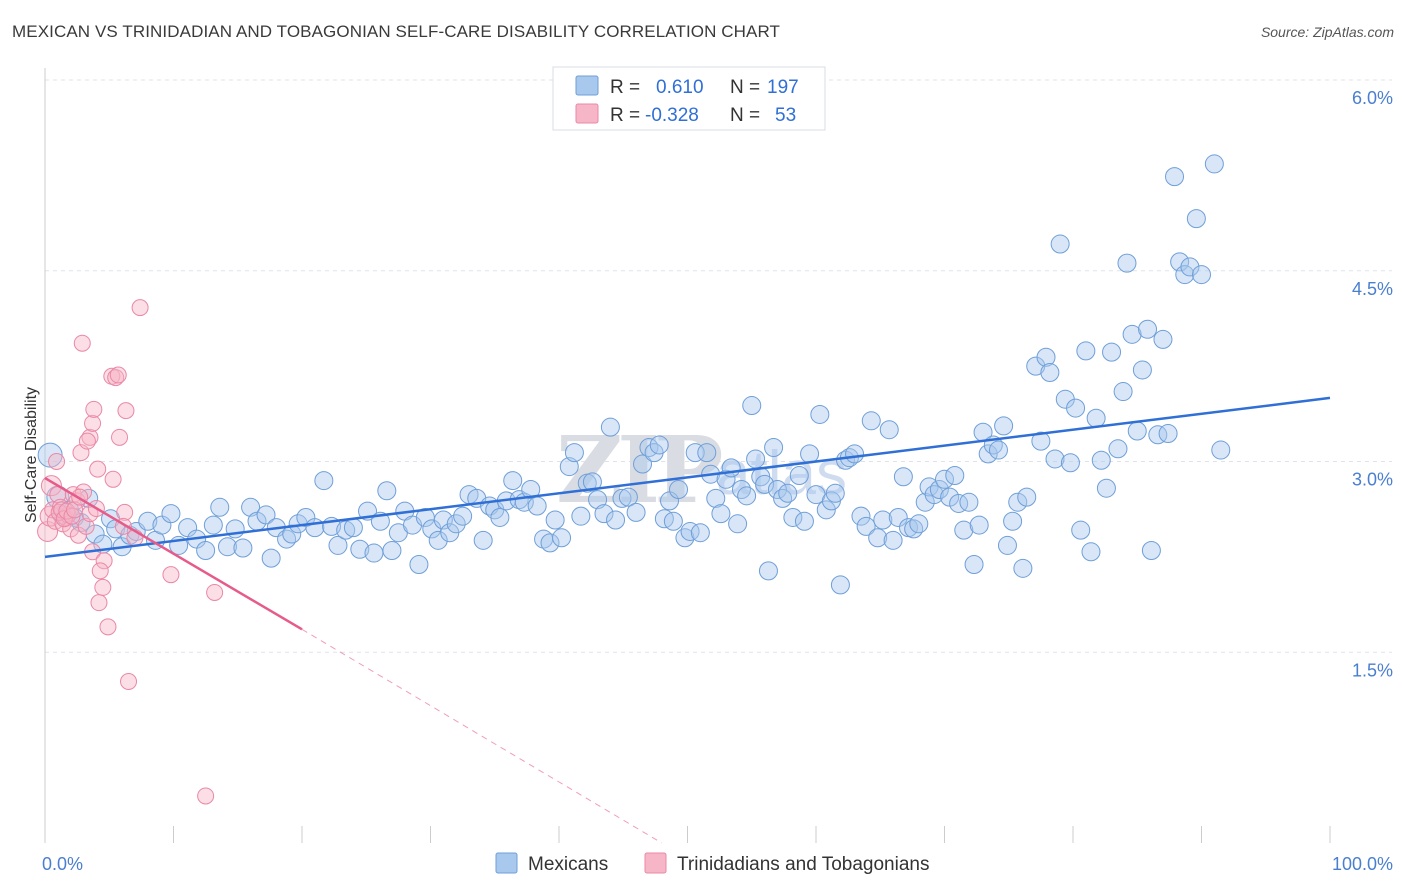 The height and width of the screenshot is (892, 1406). I want to click on trinidadians-trend-extension, so click(482, 736).